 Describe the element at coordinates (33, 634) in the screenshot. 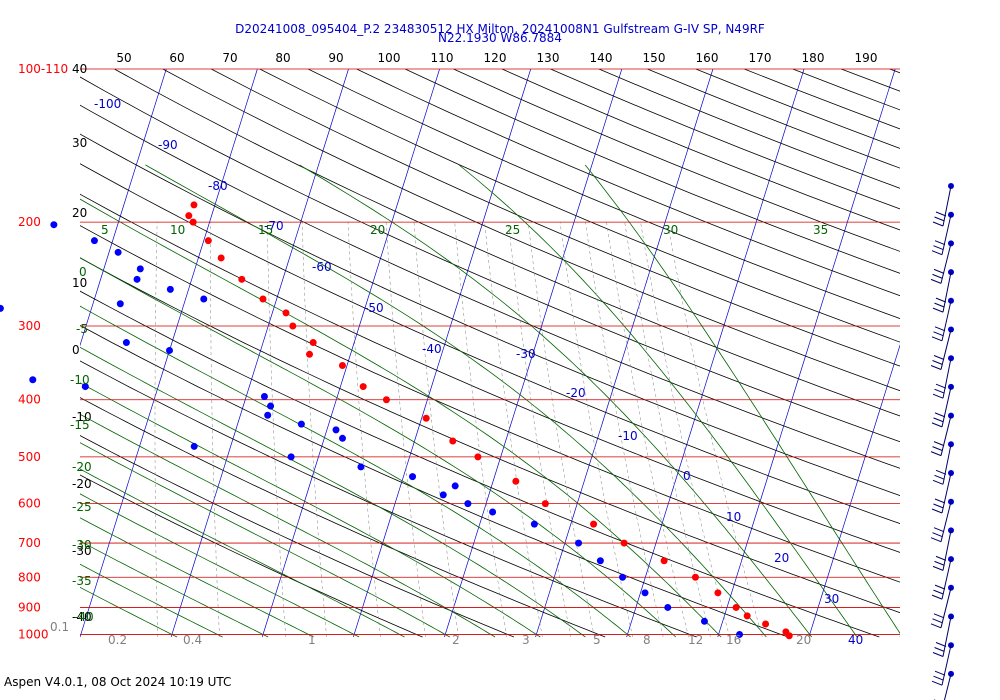

I see `pressure-label: 1000` at that location.